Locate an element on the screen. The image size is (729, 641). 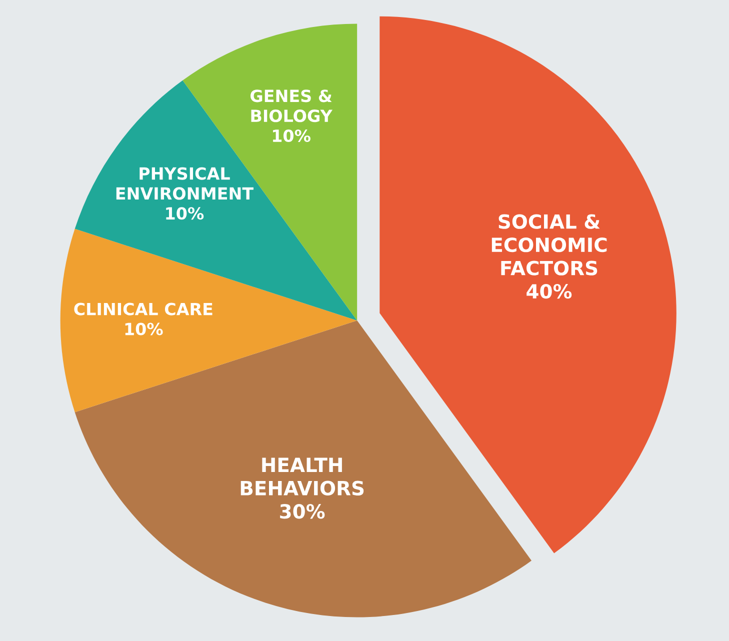
slice-label: PHYSICAL ENVIRONMENT is located at coordinates (185, 183).